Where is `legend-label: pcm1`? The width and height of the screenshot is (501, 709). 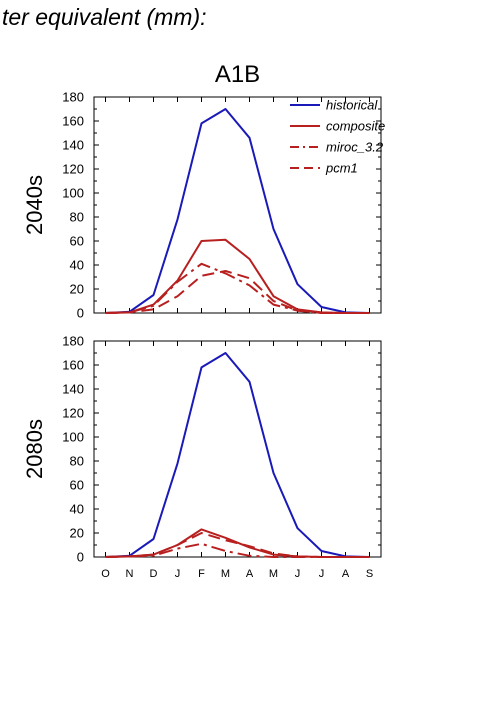
legend-label: pcm1 is located at coordinates (341, 168).